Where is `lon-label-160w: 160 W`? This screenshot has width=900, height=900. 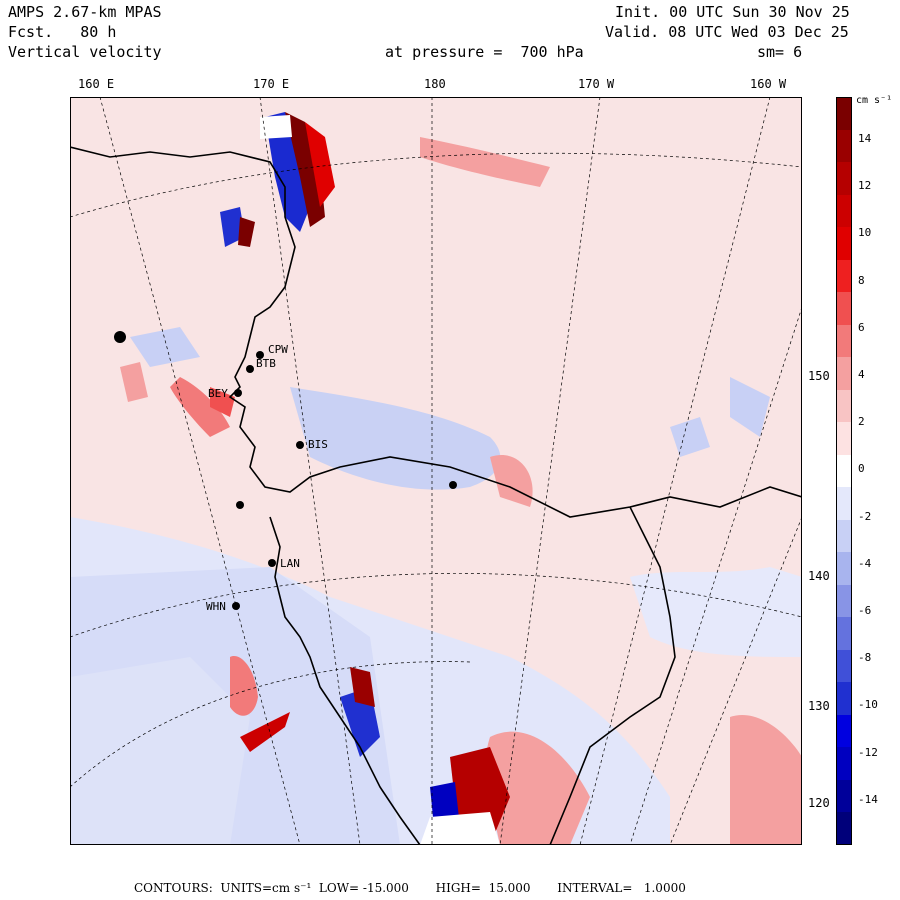 lon-label-160w: 160 W is located at coordinates (768, 84).